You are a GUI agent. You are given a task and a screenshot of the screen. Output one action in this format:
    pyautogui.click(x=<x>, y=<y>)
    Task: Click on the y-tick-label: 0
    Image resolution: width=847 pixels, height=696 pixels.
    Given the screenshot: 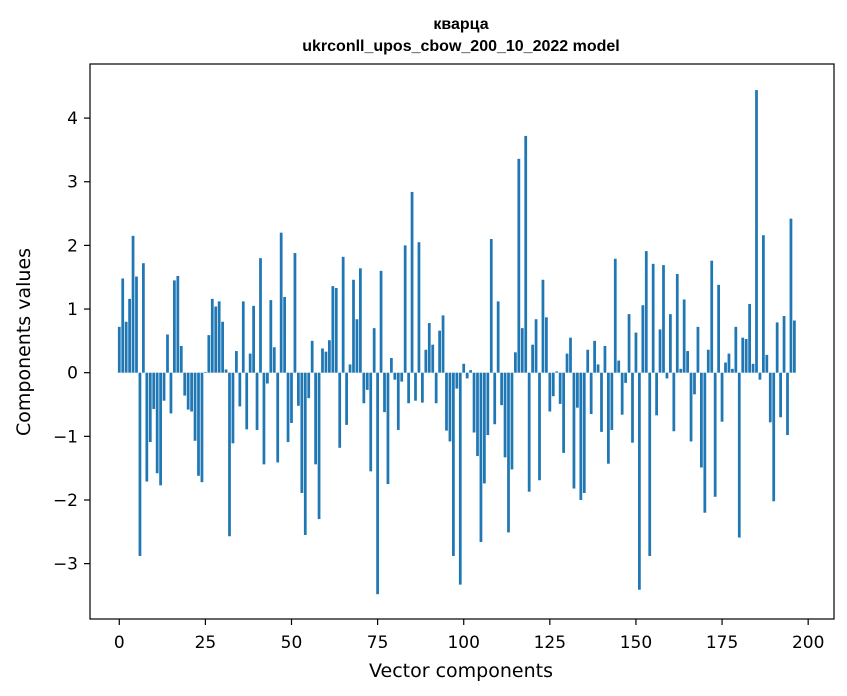 What is the action you would take?
    pyautogui.click(x=72, y=374)
    